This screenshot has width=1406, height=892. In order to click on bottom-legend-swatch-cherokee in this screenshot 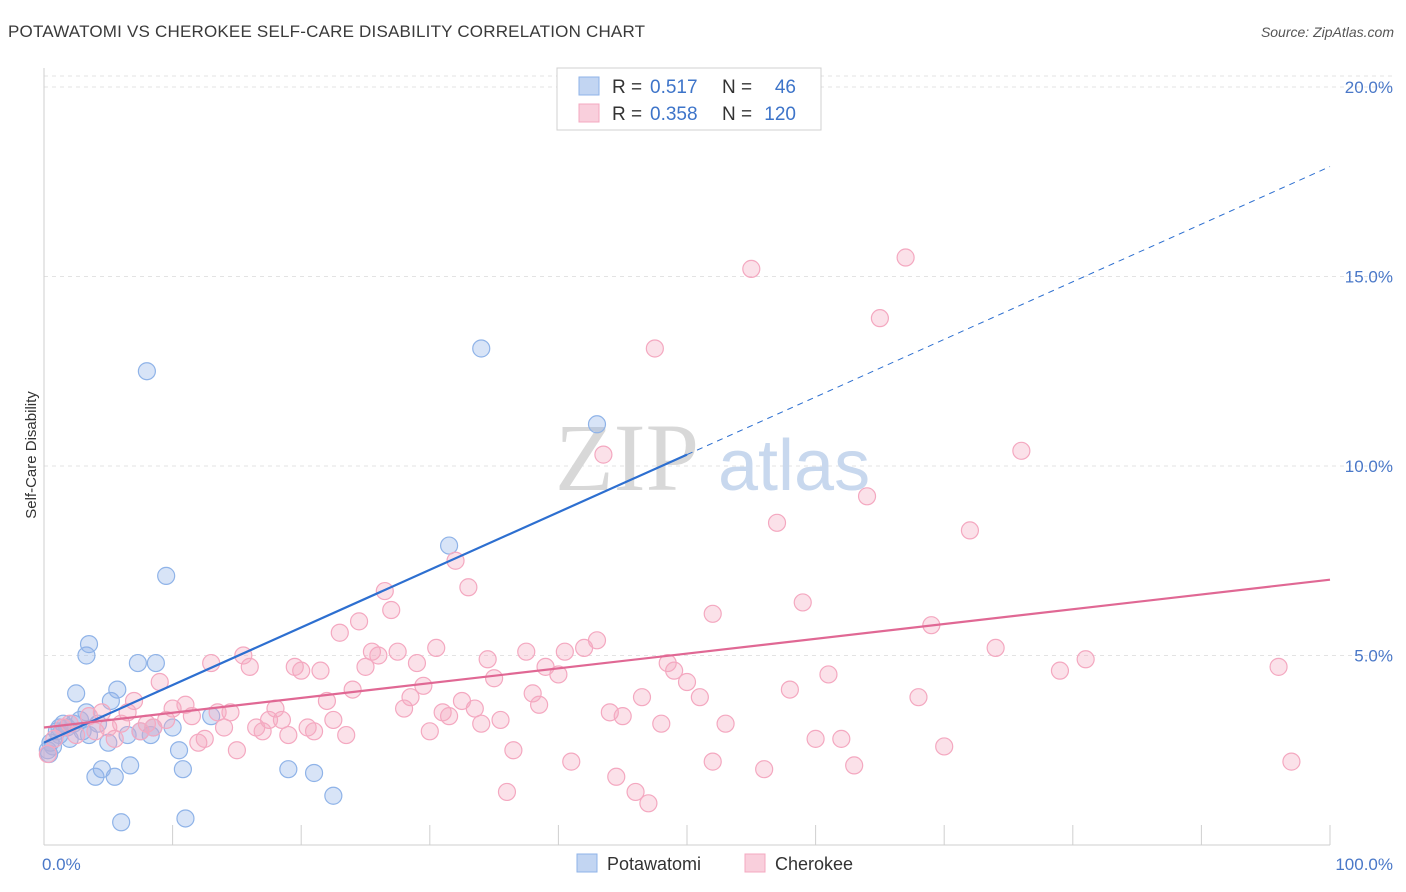, I will do `click(755, 863)`.